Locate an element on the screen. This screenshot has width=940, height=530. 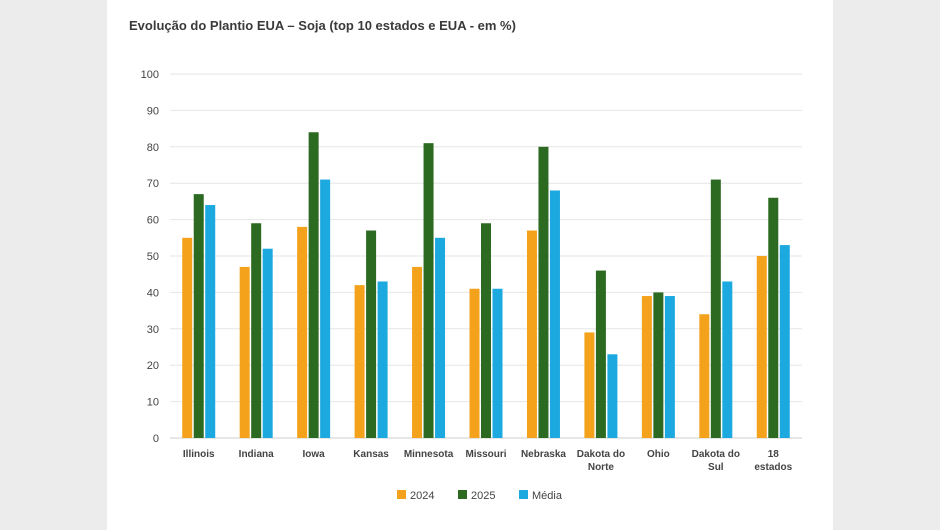
x-category-label: Minnesota is located at coordinates (429, 454).